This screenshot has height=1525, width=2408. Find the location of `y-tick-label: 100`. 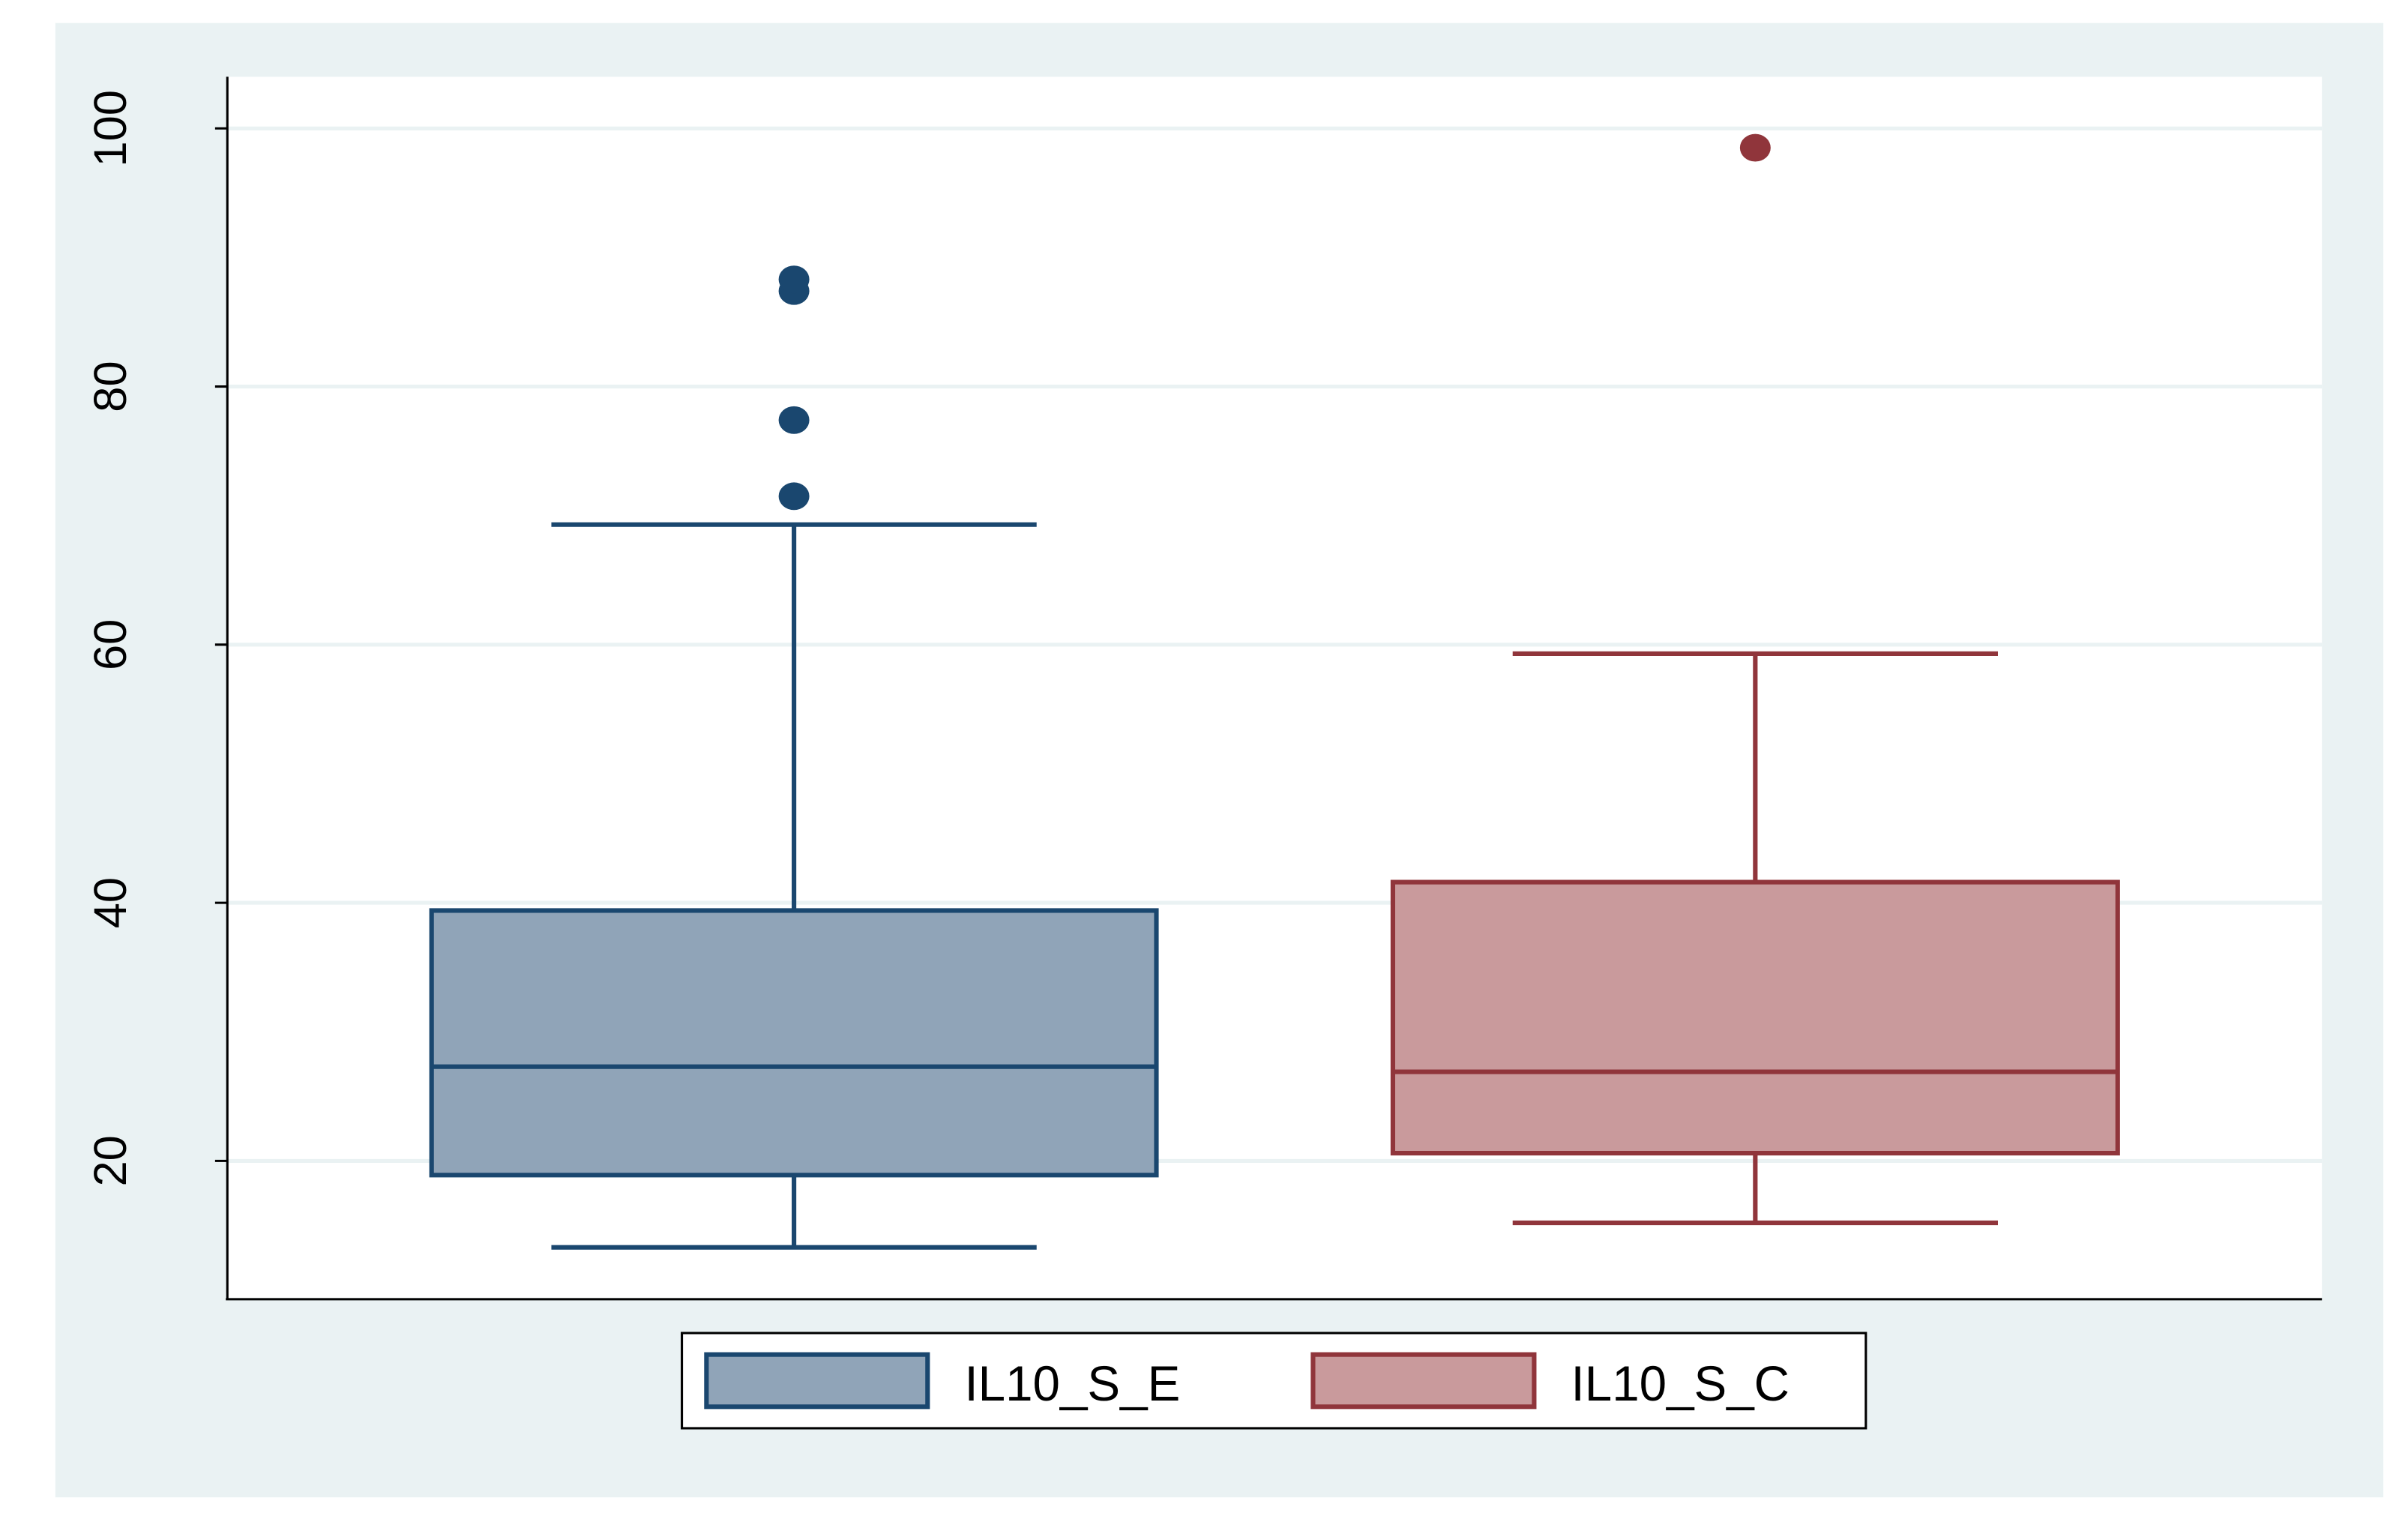

y-tick-label: 100 is located at coordinates (110, 128).